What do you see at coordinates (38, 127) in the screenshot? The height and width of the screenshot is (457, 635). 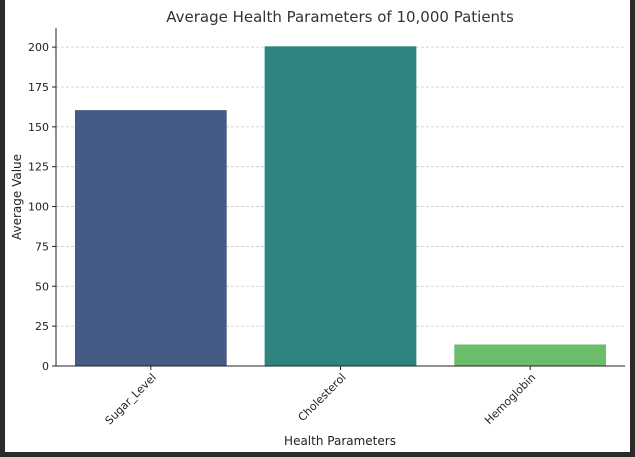 I see `y-tick-label: 150` at bounding box center [38, 127].